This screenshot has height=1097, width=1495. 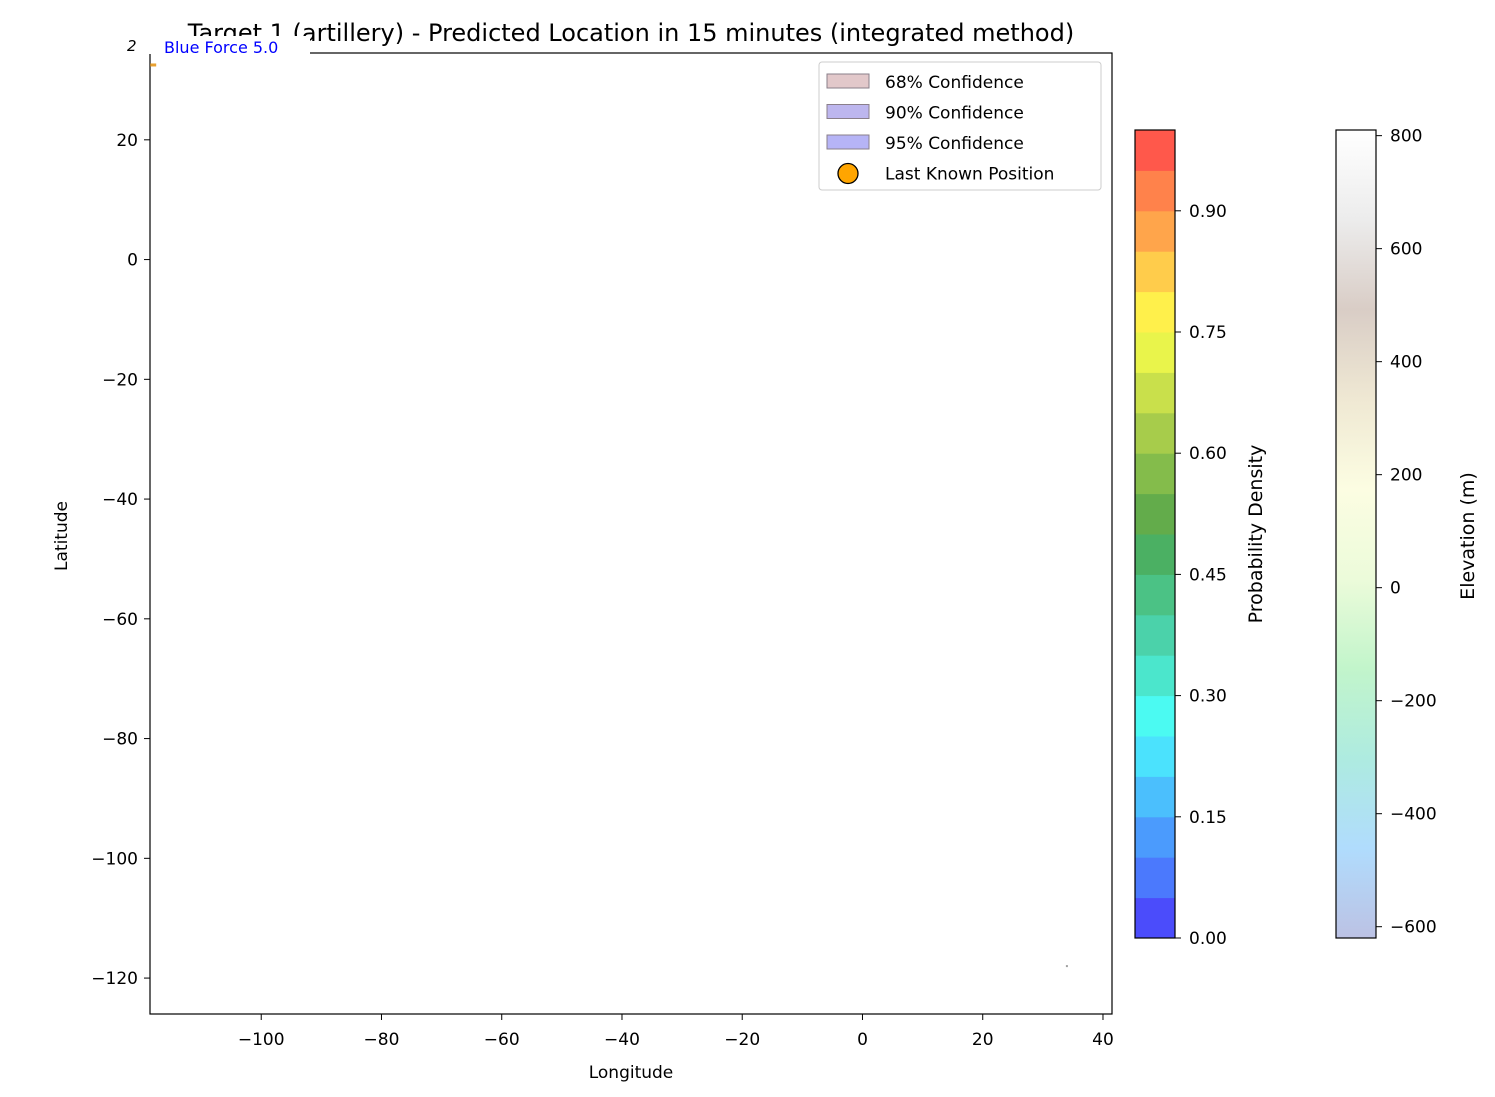 What do you see at coordinates (120, 620) in the screenshot?
I see `y-tick-label: −60` at bounding box center [120, 620].